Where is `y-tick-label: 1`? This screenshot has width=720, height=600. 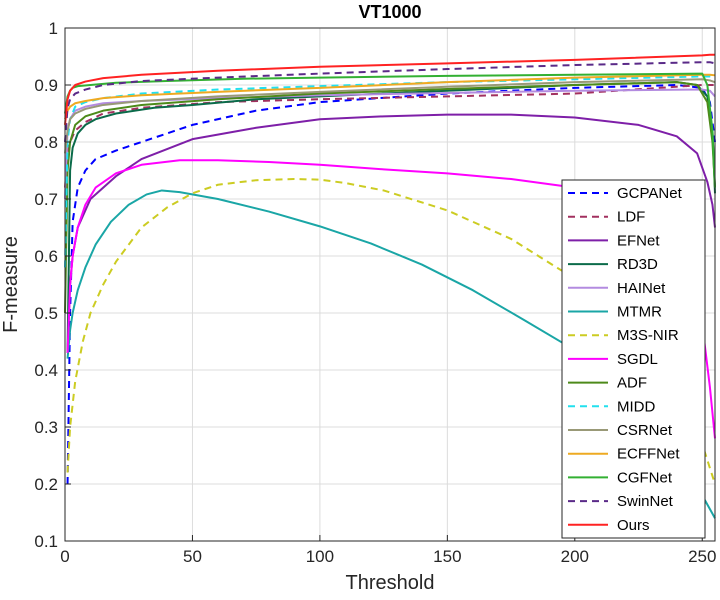 y-tick-label: 1 is located at coordinates (53, 28).